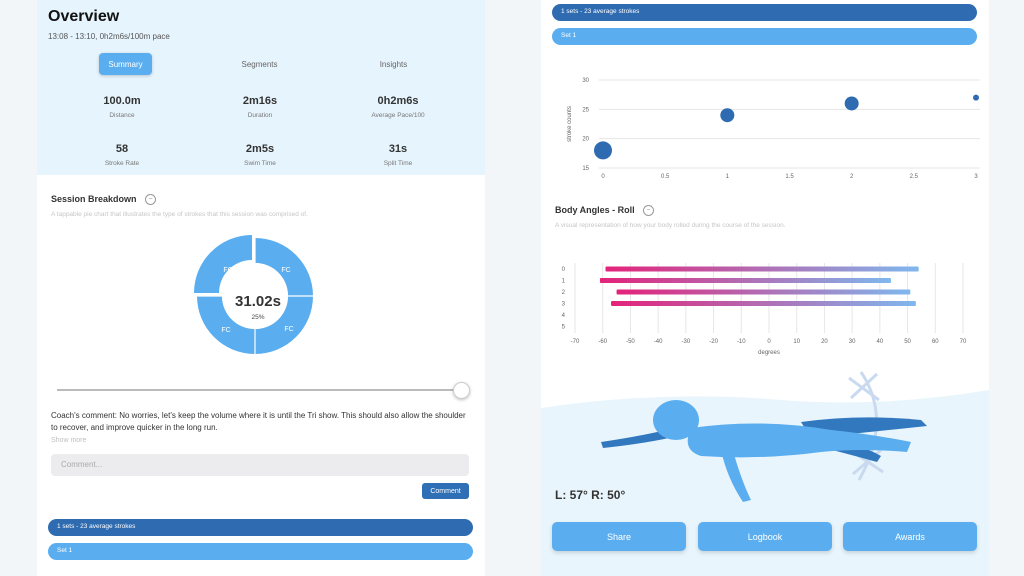 The width and height of the screenshot is (1024, 576). What do you see at coordinates (564, 316) in the screenshot?
I see `y-tick-label: 4` at bounding box center [564, 316].